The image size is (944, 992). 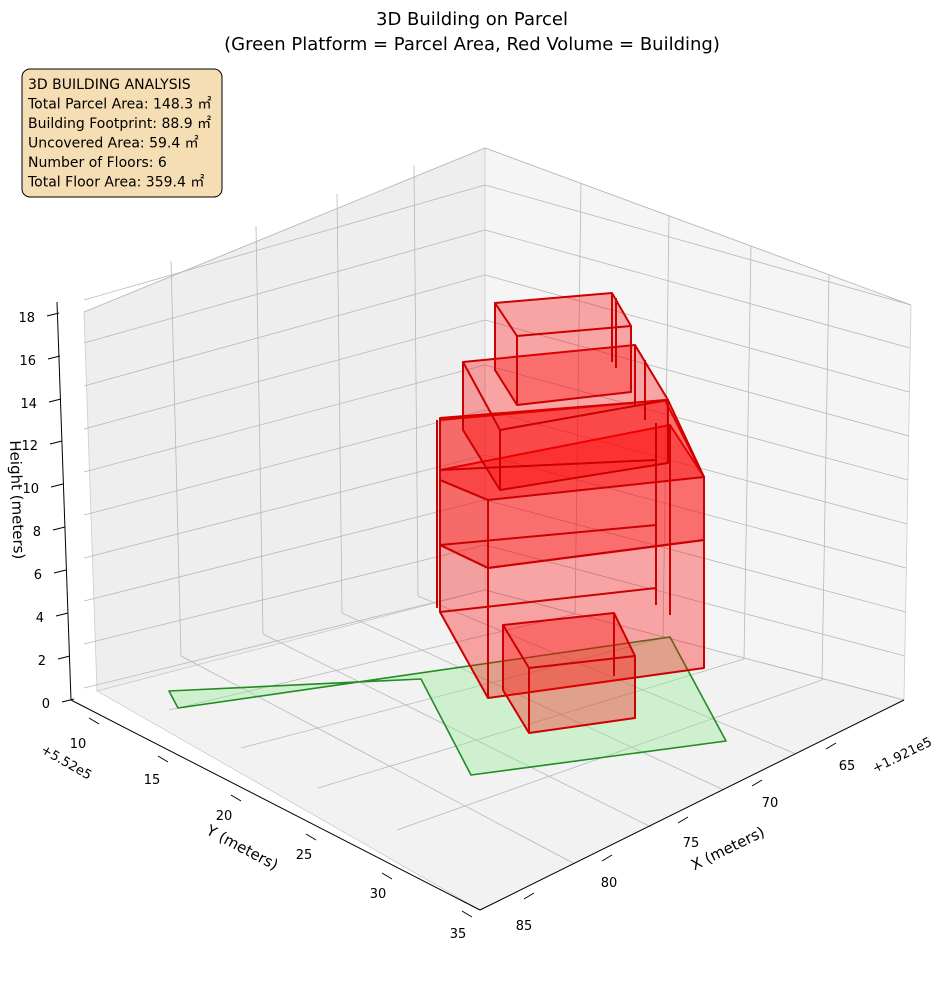 What do you see at coordinates (37, 532) in the screenshot?
I see `z-tick-label: 8` at bounding box center [37, 532].